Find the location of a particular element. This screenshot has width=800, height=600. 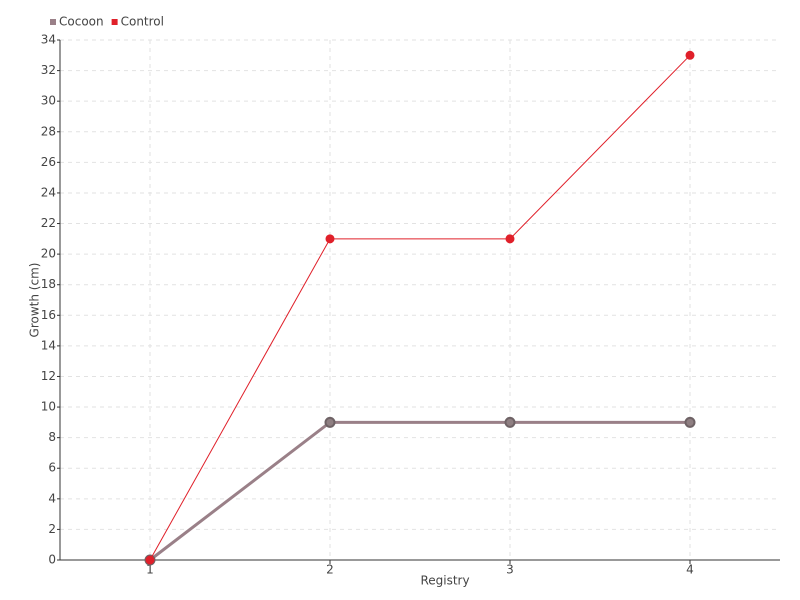

y-tick-label: 8 is located at coordinates (52, 437).